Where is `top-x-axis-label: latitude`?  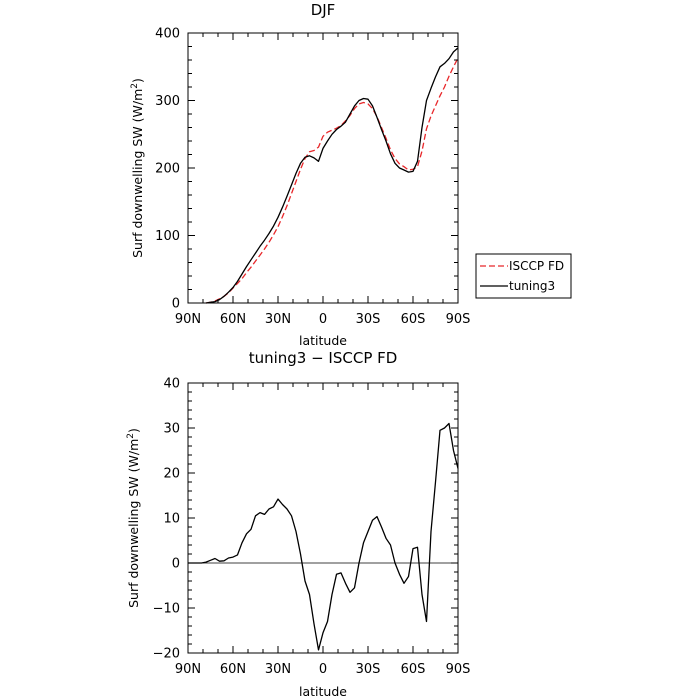 top-x-axis-label: latitude is located at coordinates (323, 340).